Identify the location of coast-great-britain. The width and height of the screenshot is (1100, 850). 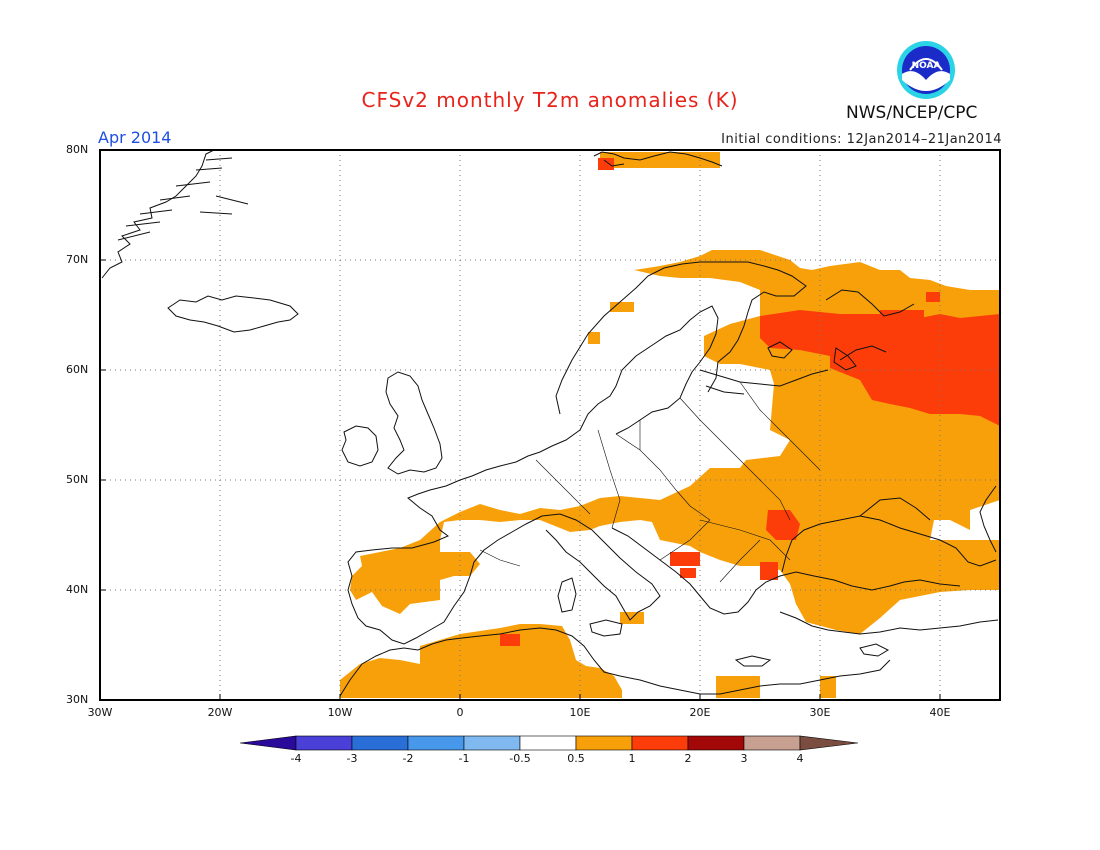
(414, 423).